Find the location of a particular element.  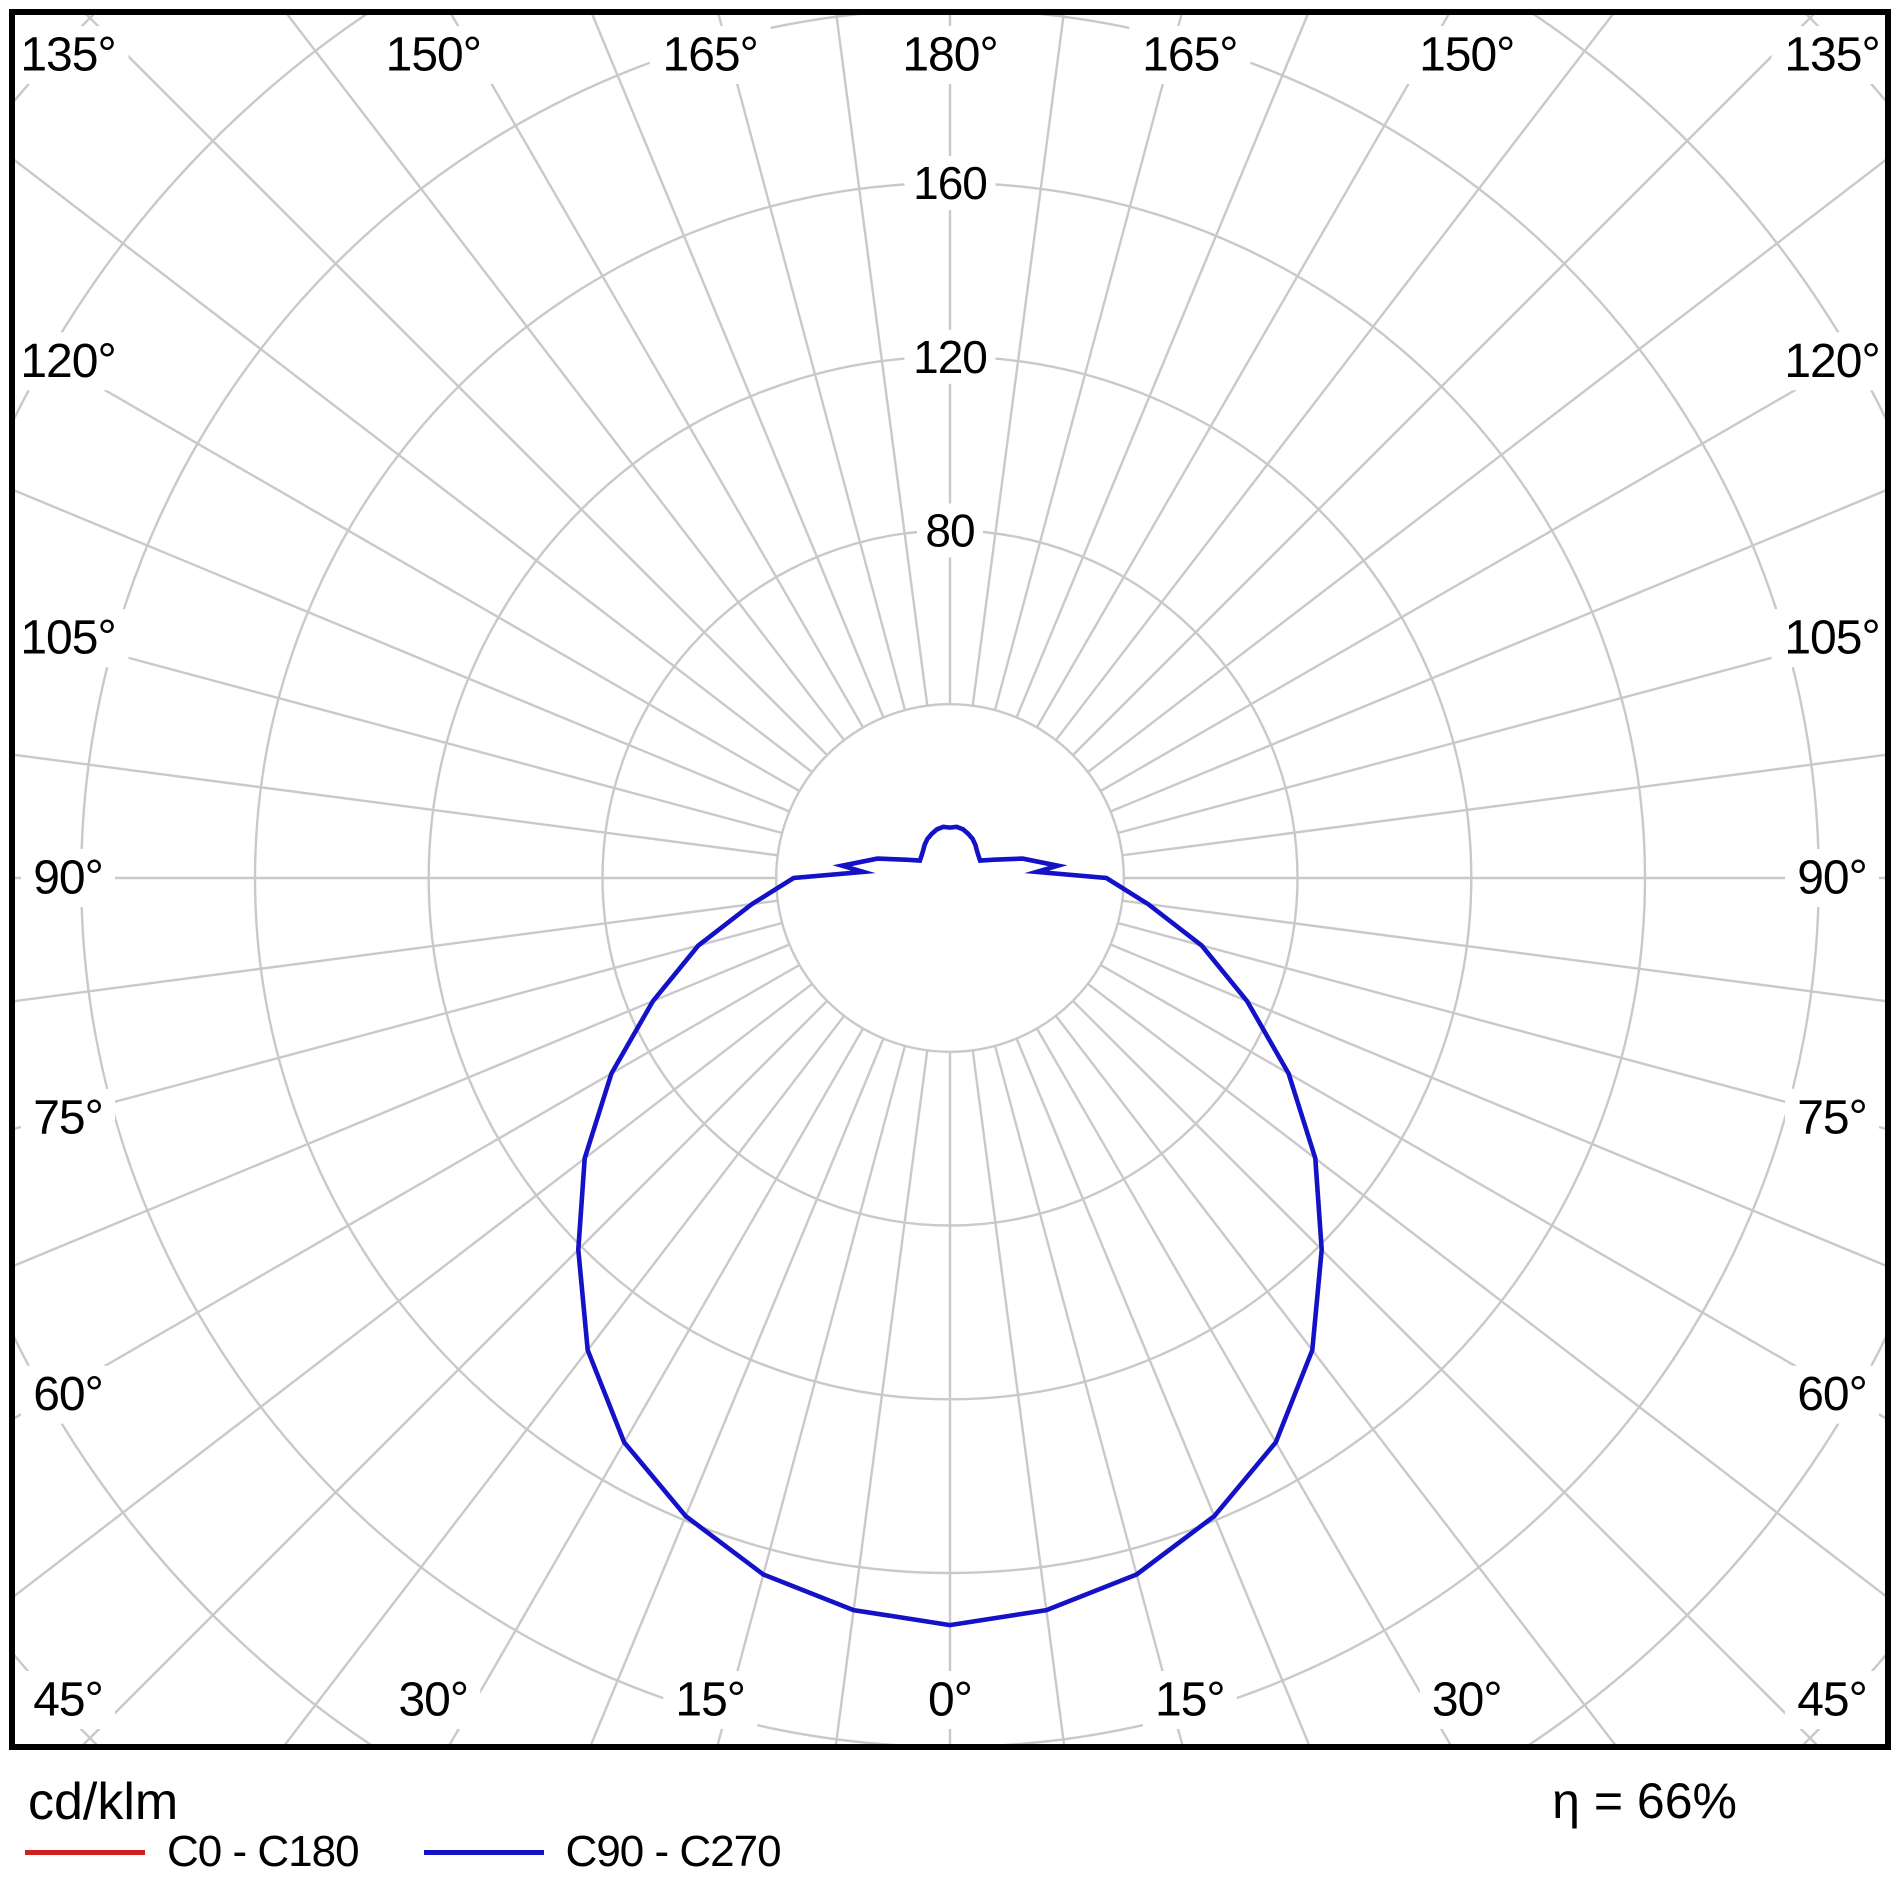

svg-text: 0° is located at coordinates (950, 1700).